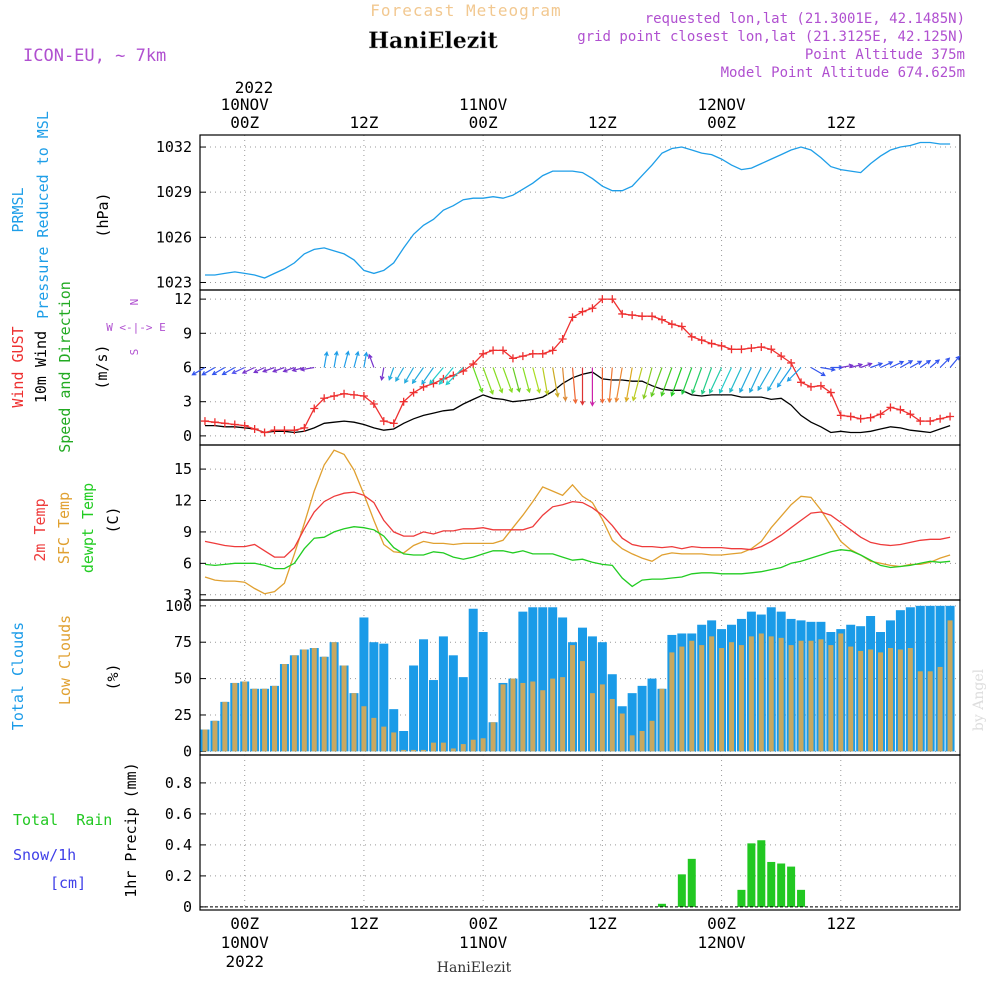  I want to click on cloud-labels: Total Clouds Low Clouds (%), so click(65, 672).